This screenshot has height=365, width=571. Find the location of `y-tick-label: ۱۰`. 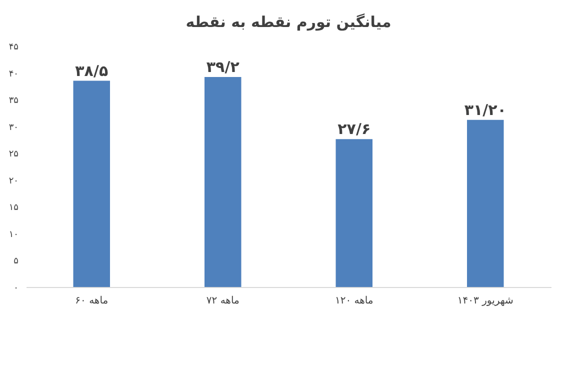

y-tick-label: ۱۰ is located at coordinates (13, 235).